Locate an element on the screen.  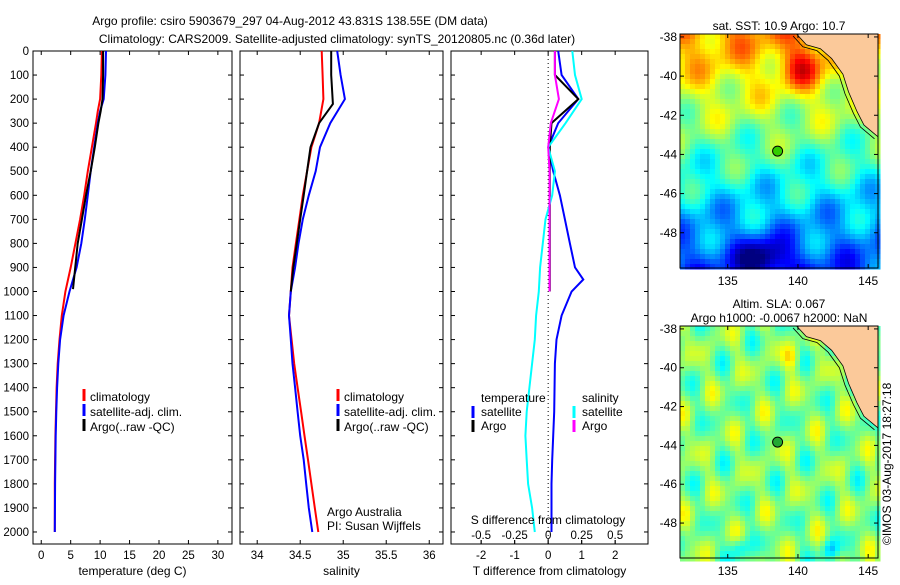
x-tick-label: 10 is located at coordinates (100, 556).